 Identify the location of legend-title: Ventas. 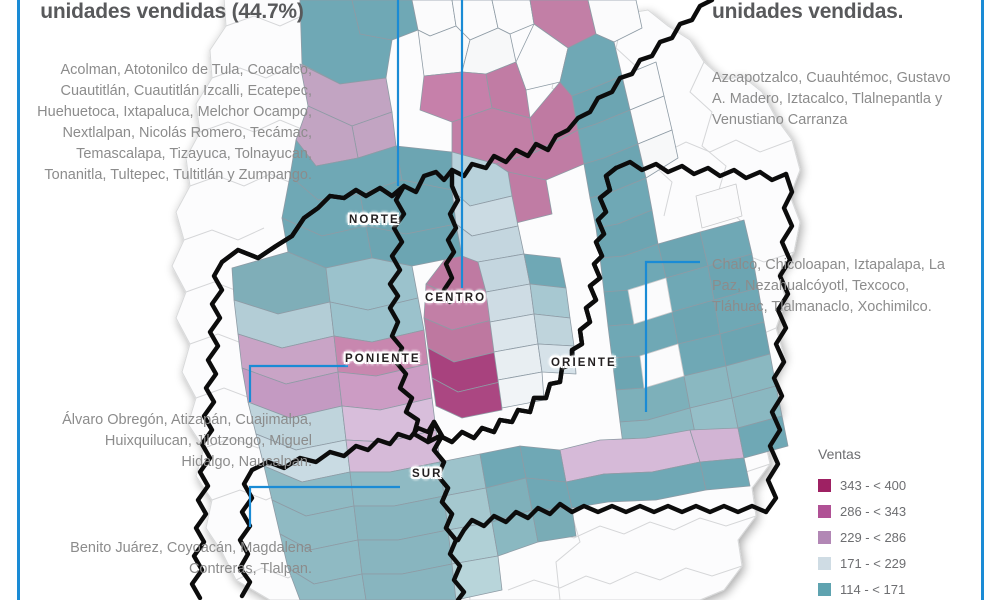
(839, 454).